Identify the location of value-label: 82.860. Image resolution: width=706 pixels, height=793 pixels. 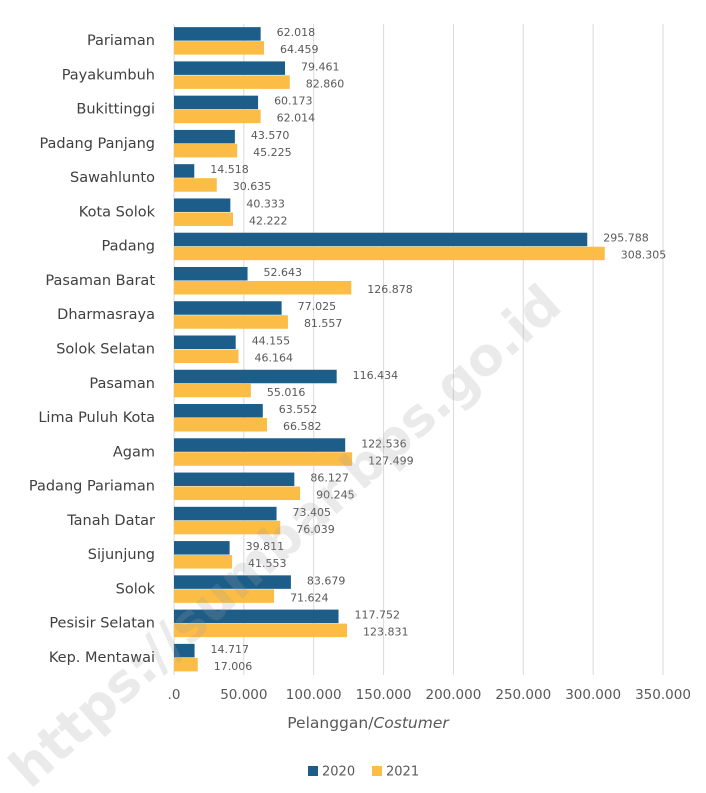
(325, 83).